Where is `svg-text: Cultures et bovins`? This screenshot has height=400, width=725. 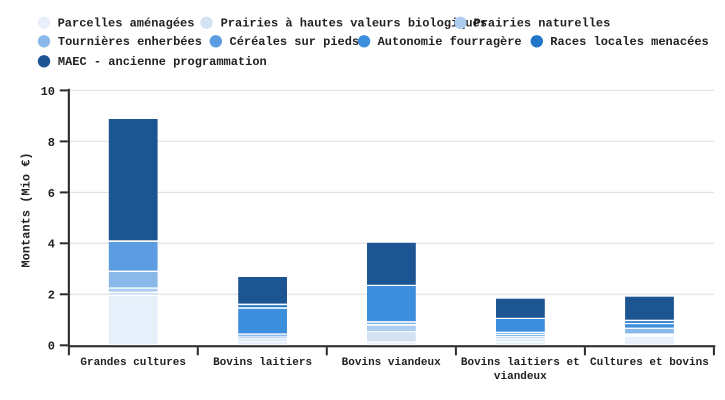 svg-text: Cultures et bovins is located at coordinates (649, 363).